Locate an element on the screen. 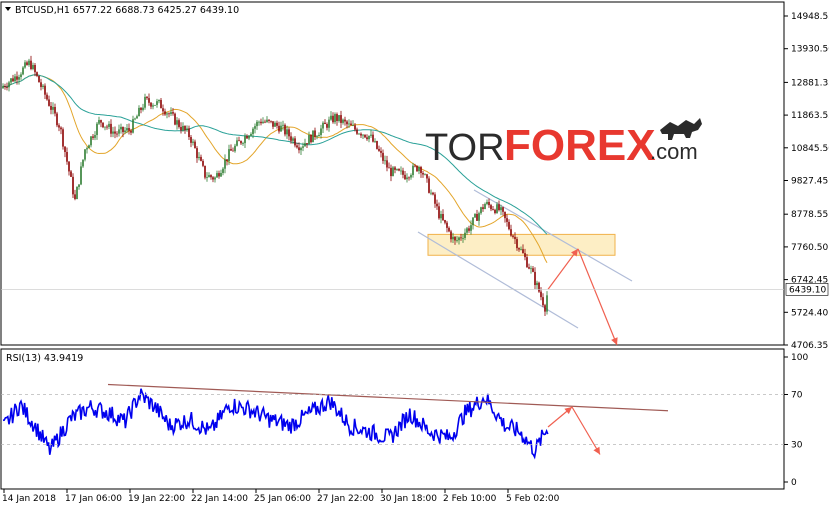 The image size is (829, 510). x-tick-label: 27 Jan 22:00 is located at coordinates (345, 499).